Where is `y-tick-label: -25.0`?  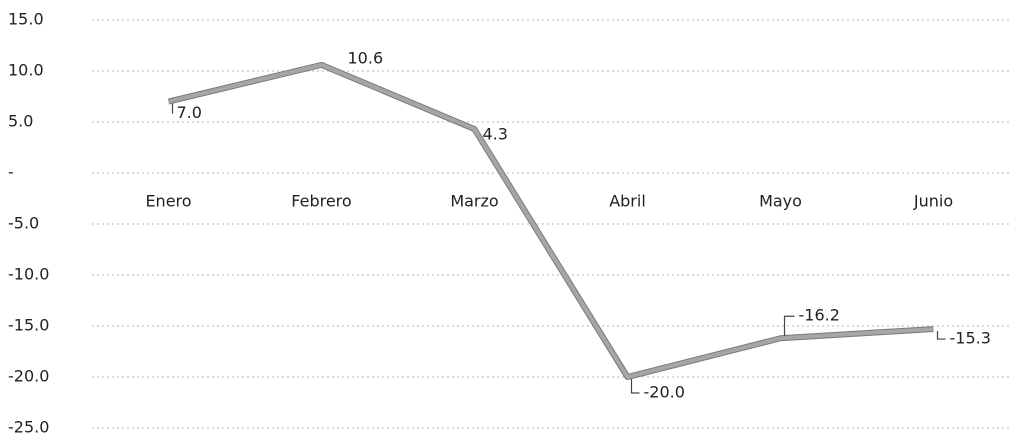
y-tick-label: -25.0 is located at coordinates (28, 427).